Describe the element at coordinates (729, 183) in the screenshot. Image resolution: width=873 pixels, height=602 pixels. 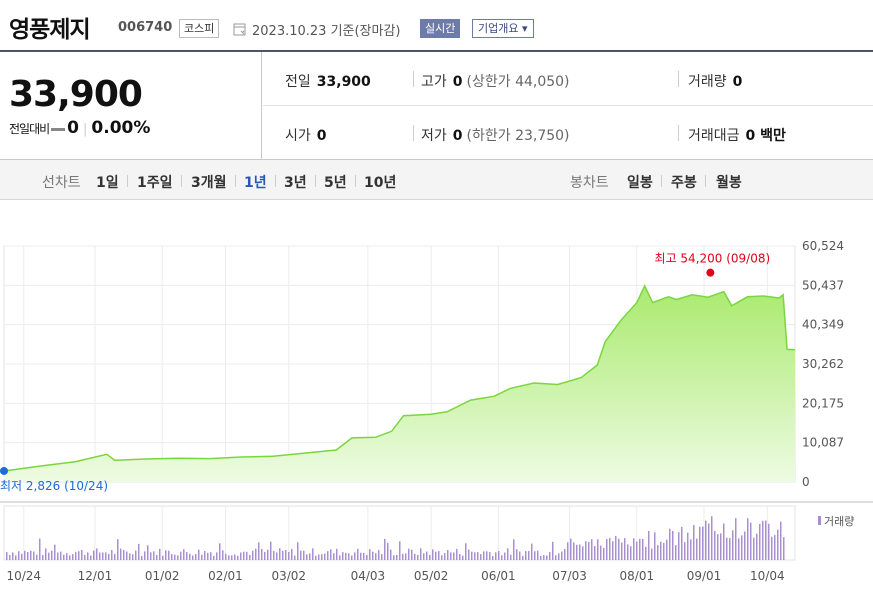
I see `tab-monthly-candle: 월봉` at that location.